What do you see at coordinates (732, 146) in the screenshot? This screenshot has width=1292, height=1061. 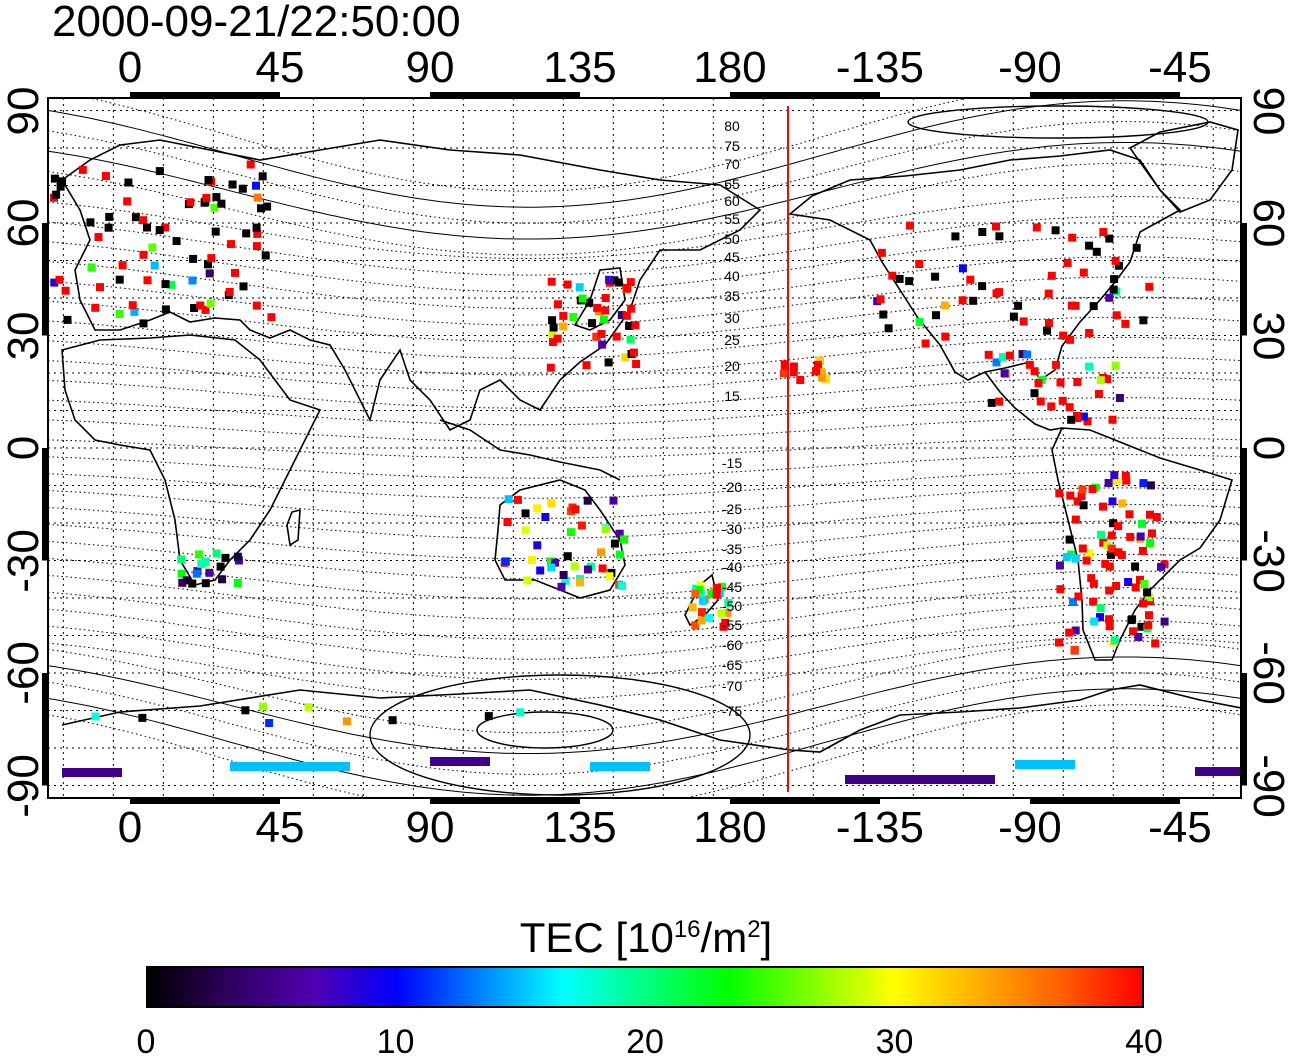 I see `contour-label: 75` at bounding box center [732, 146].